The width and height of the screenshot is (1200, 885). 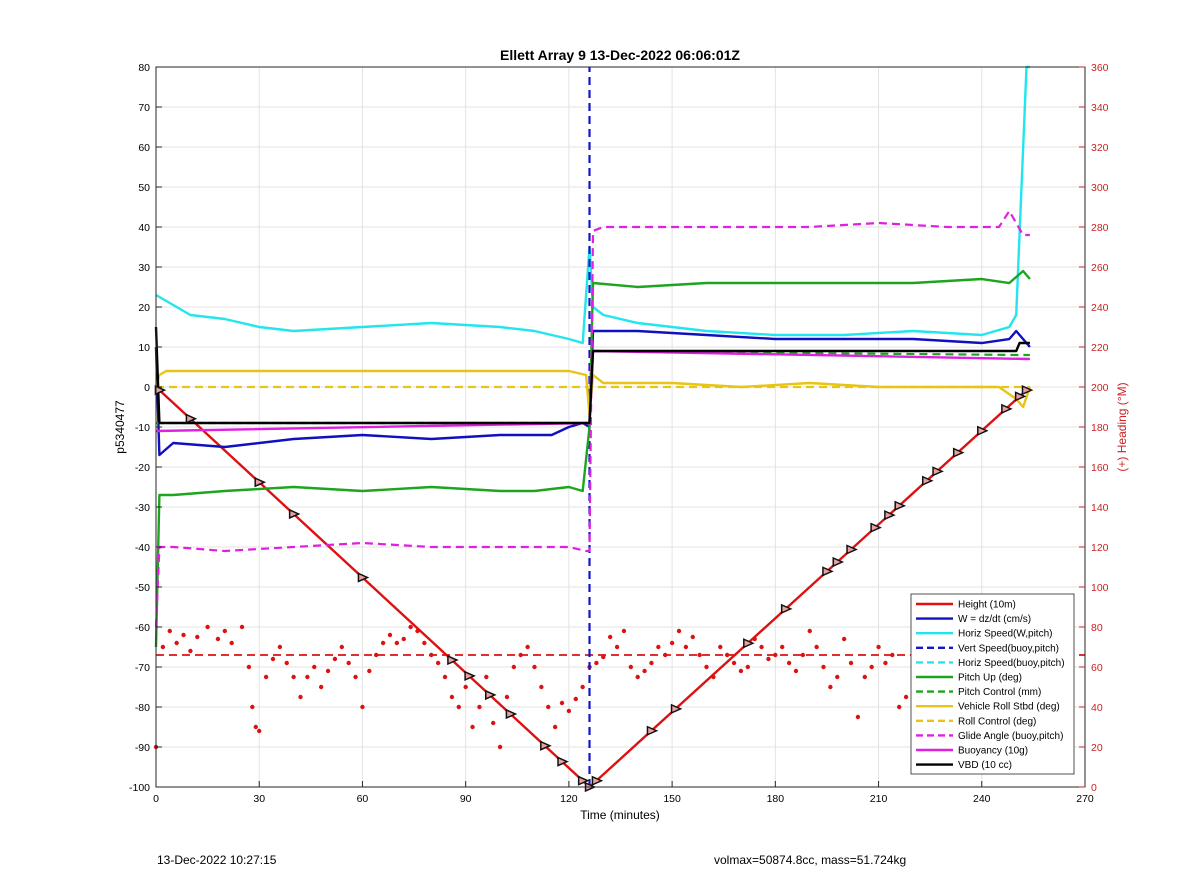 I want to click on y-tick-label: -100, so click(x=139, y=788).